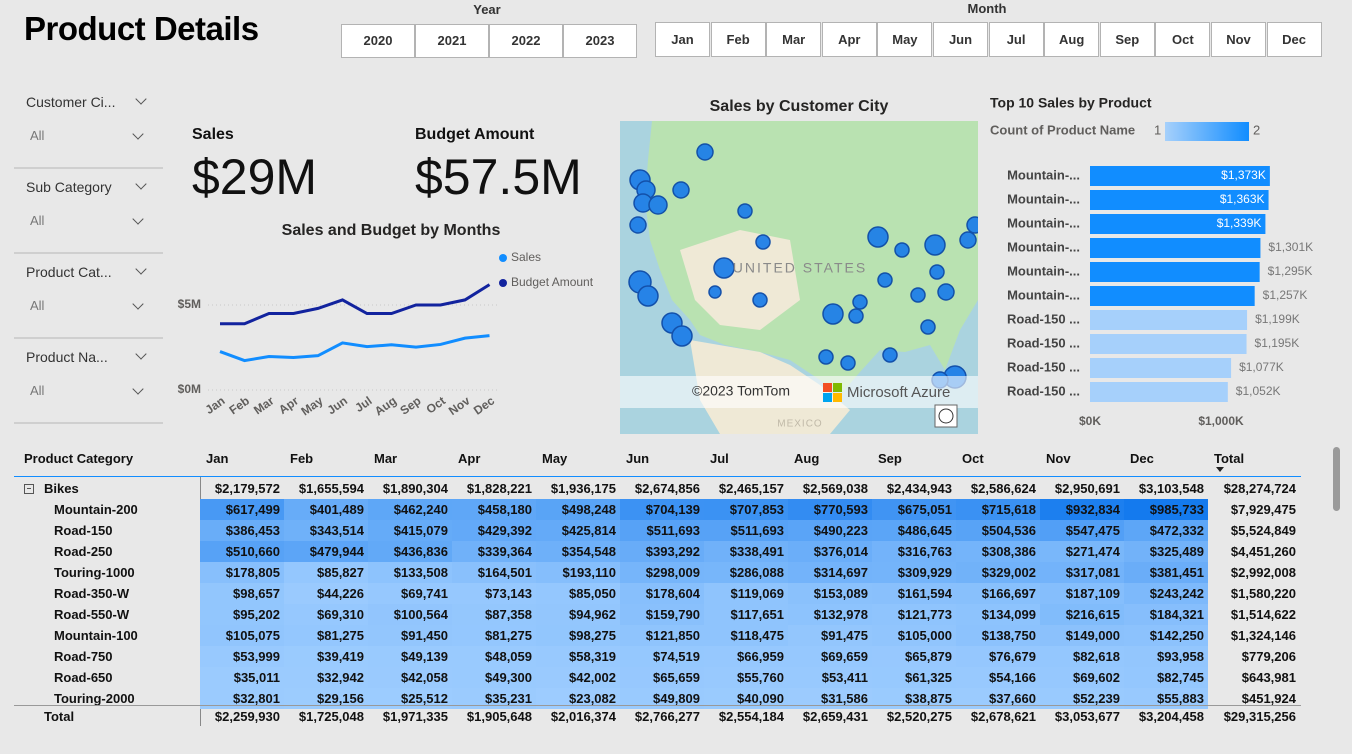 The width and height of the screenshot is (1352, 754). What do you see at coordinates (746, 551) in the screenshot?
I see `cell: $338,491` at bounding box center [746, 551].